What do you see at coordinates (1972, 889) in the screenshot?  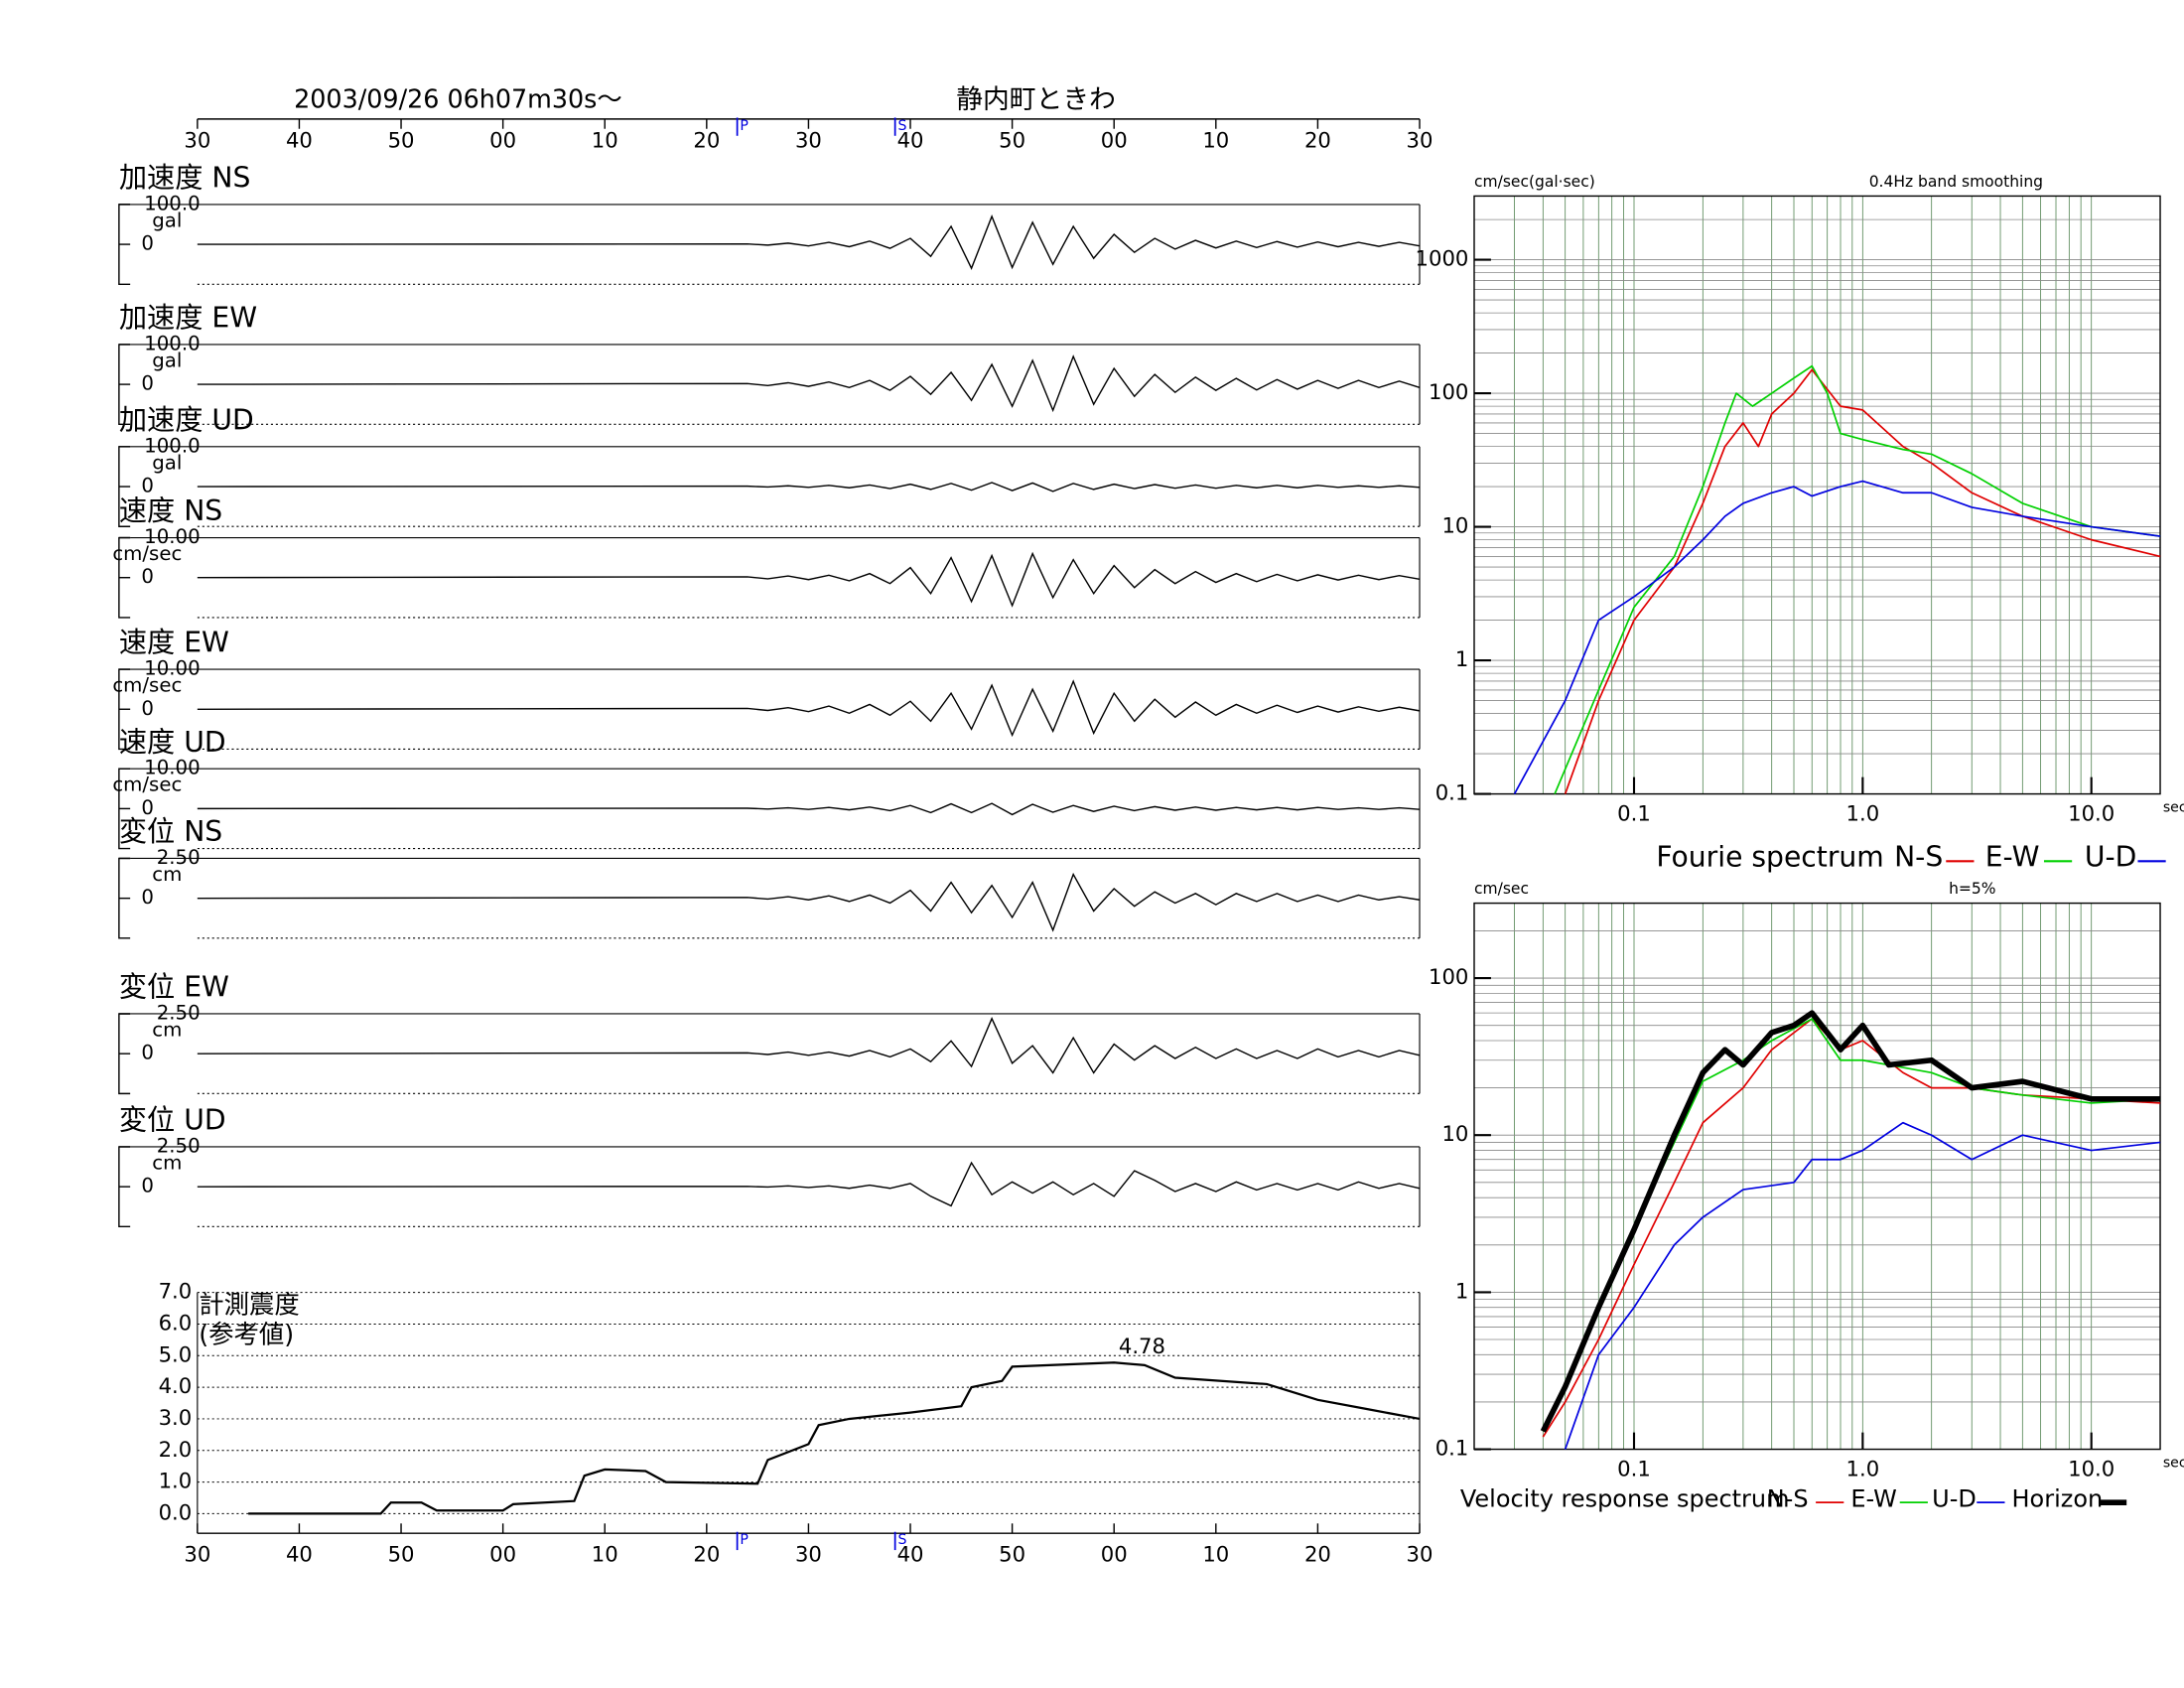 I see `note: h=5%` at bounding box center [1972, 889].